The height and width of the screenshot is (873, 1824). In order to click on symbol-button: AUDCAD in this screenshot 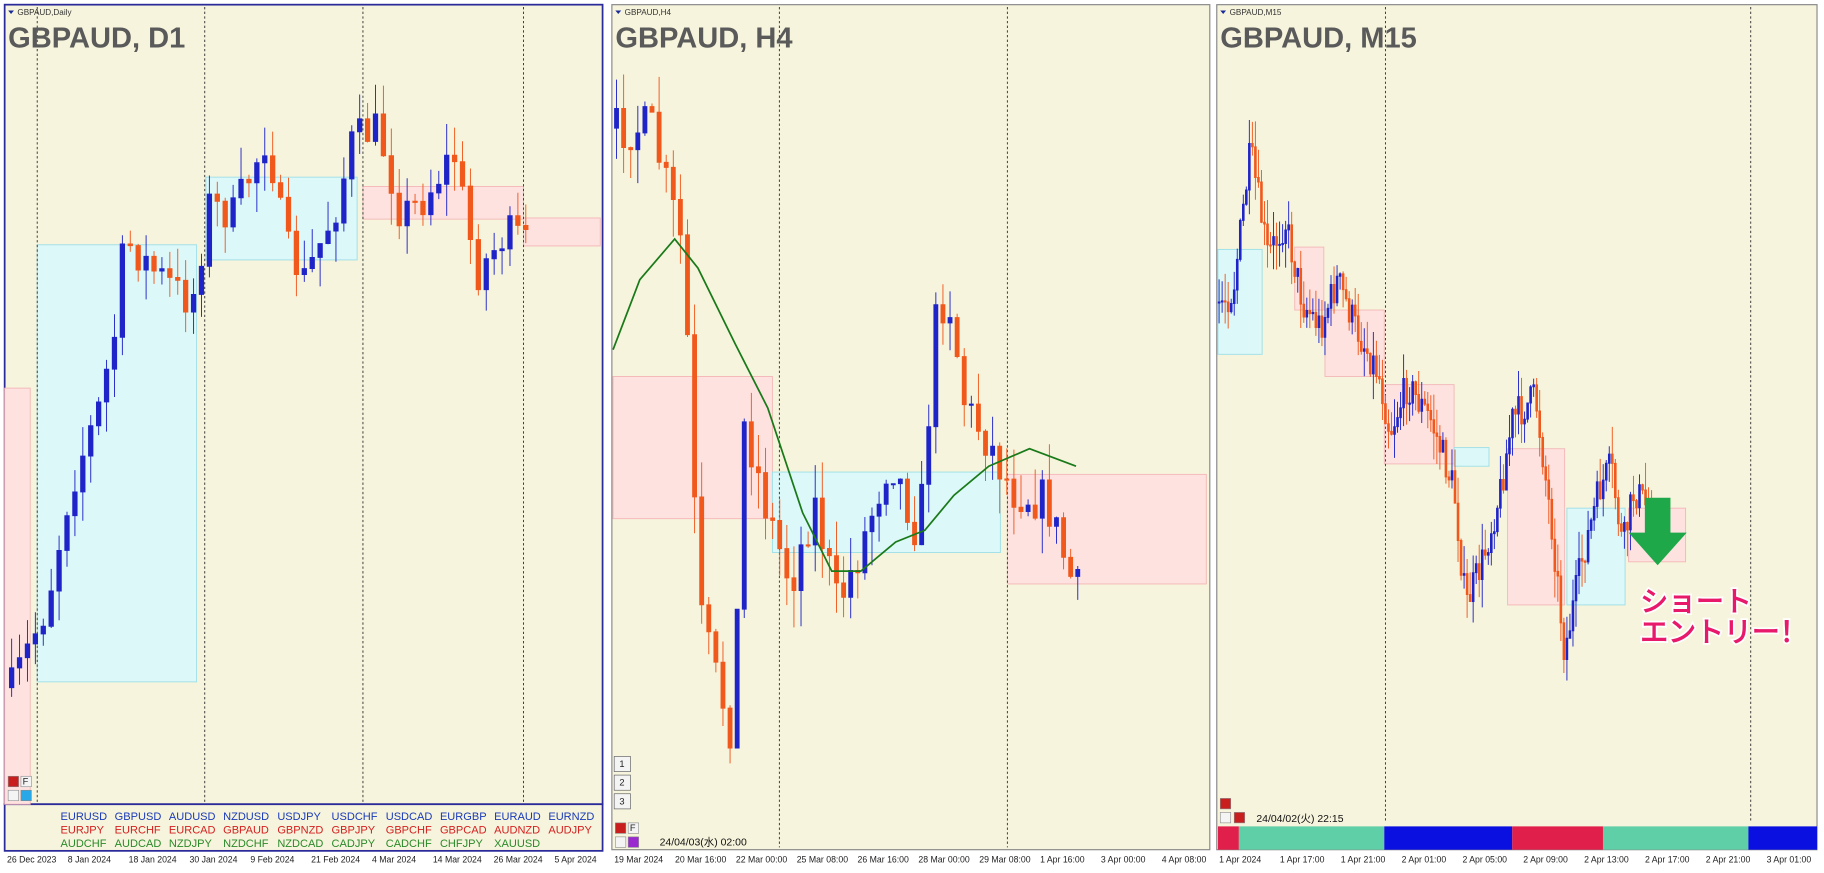, I will do `click(138, 844)`.